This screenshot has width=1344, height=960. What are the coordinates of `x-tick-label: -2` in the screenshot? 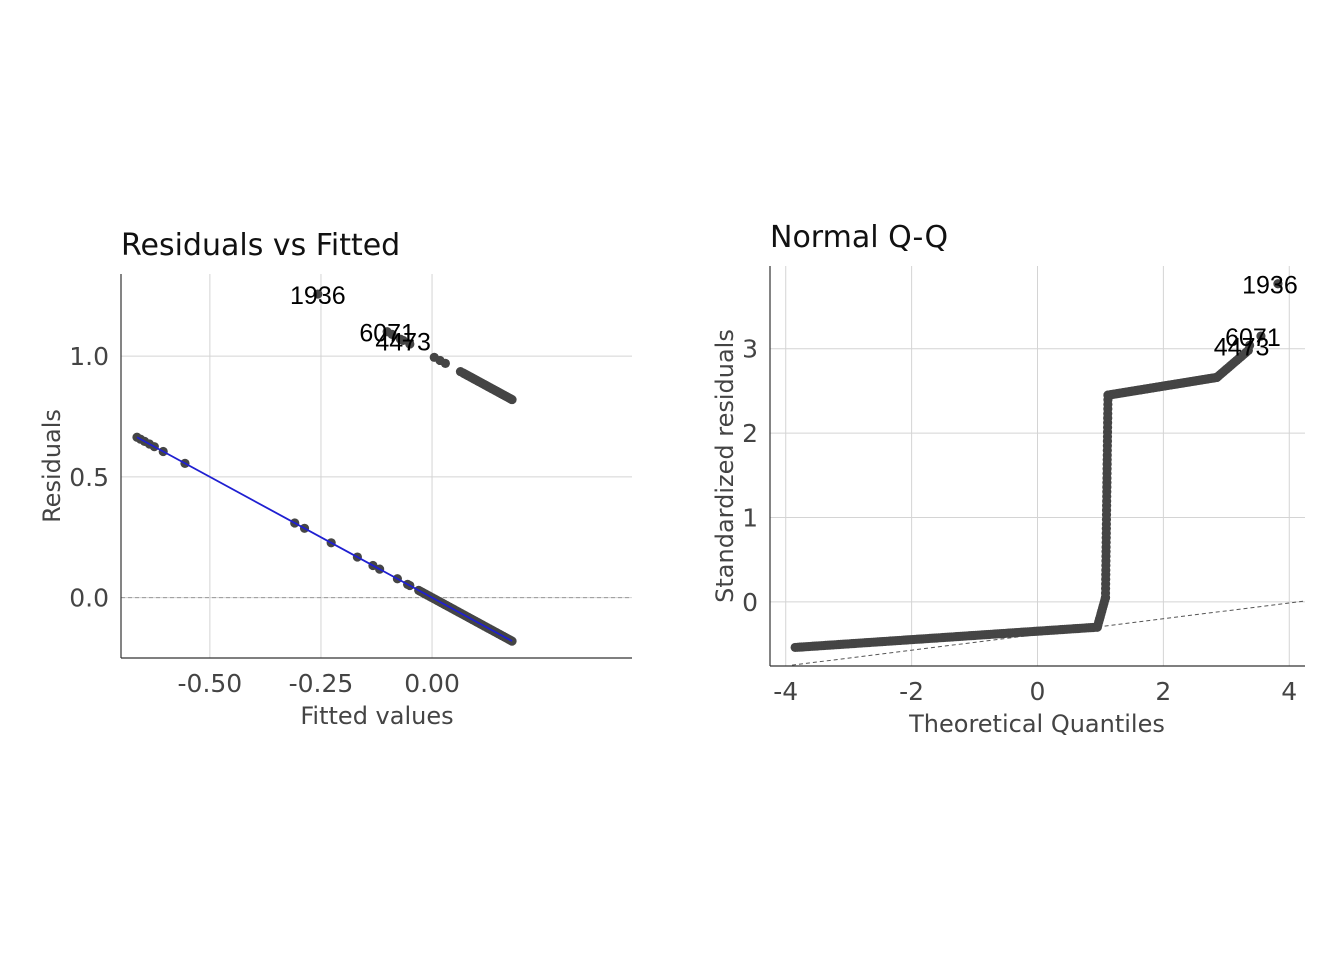 It's located at (911, 691).